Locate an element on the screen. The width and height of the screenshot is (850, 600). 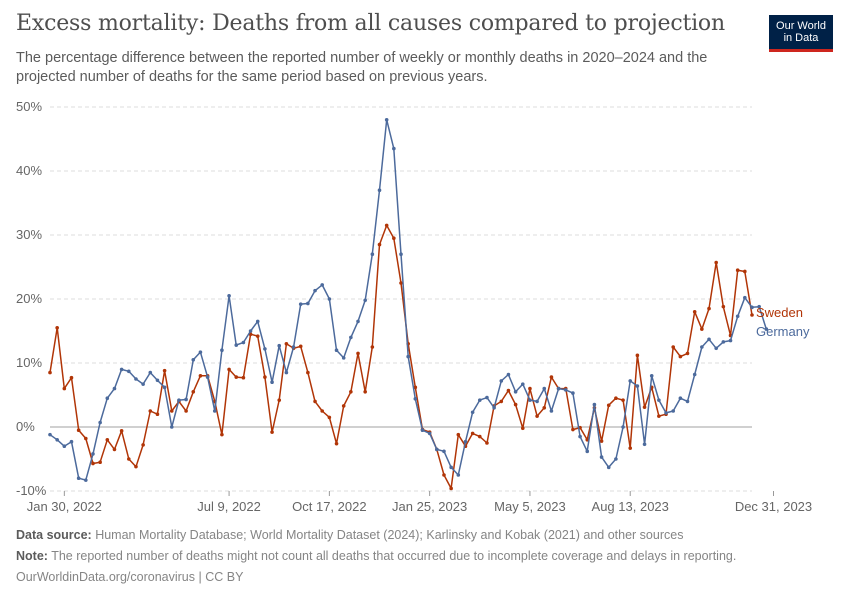
series-label-germany: Germany is located at coordinates (783, 331).